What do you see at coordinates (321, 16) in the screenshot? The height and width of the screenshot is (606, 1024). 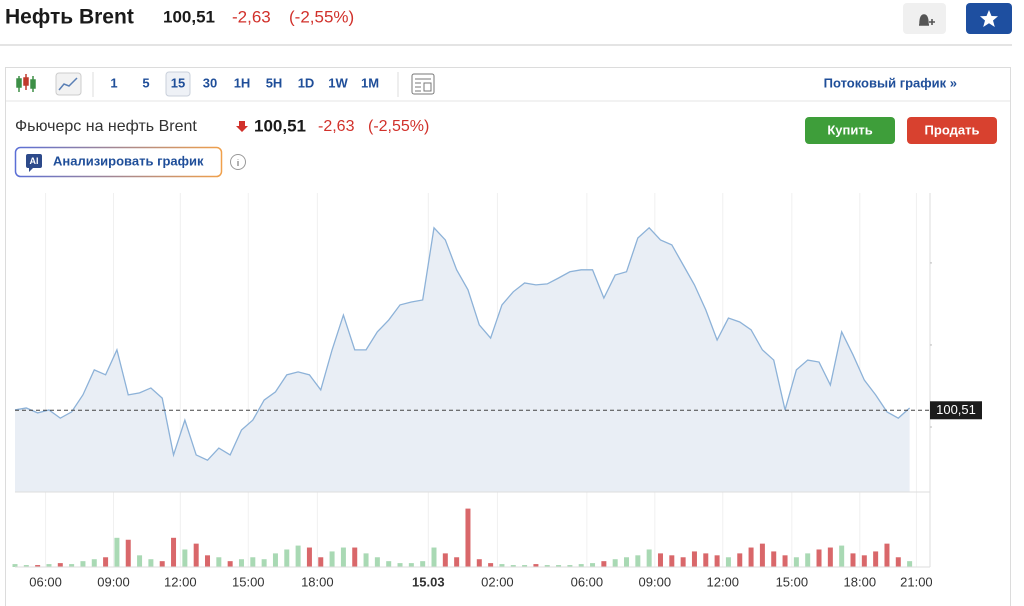 I see `change-pct: (-2,55%)` at bounding box center [321, 16].